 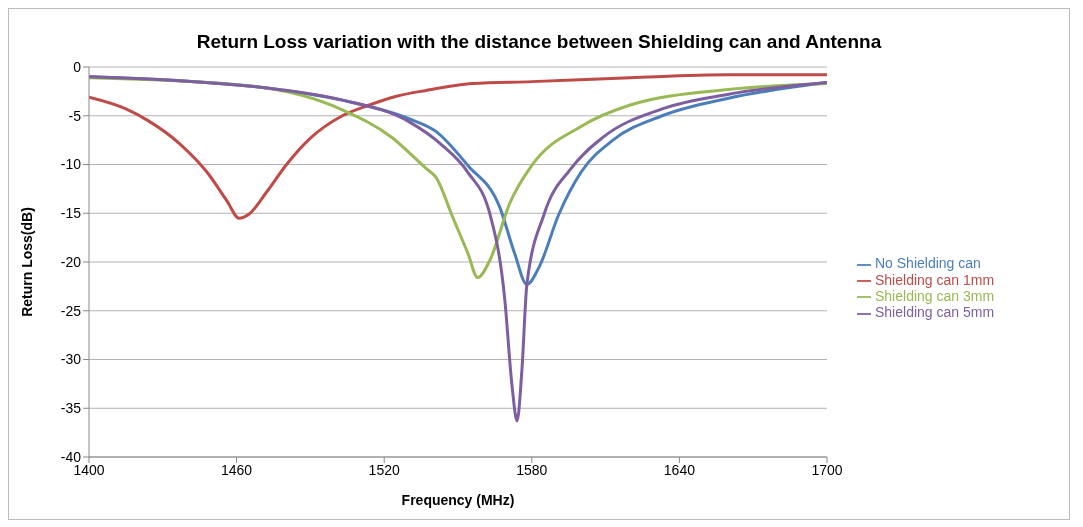 I want to click on x-axis-title: Frequency (MHz), so click(x=458, y=500).